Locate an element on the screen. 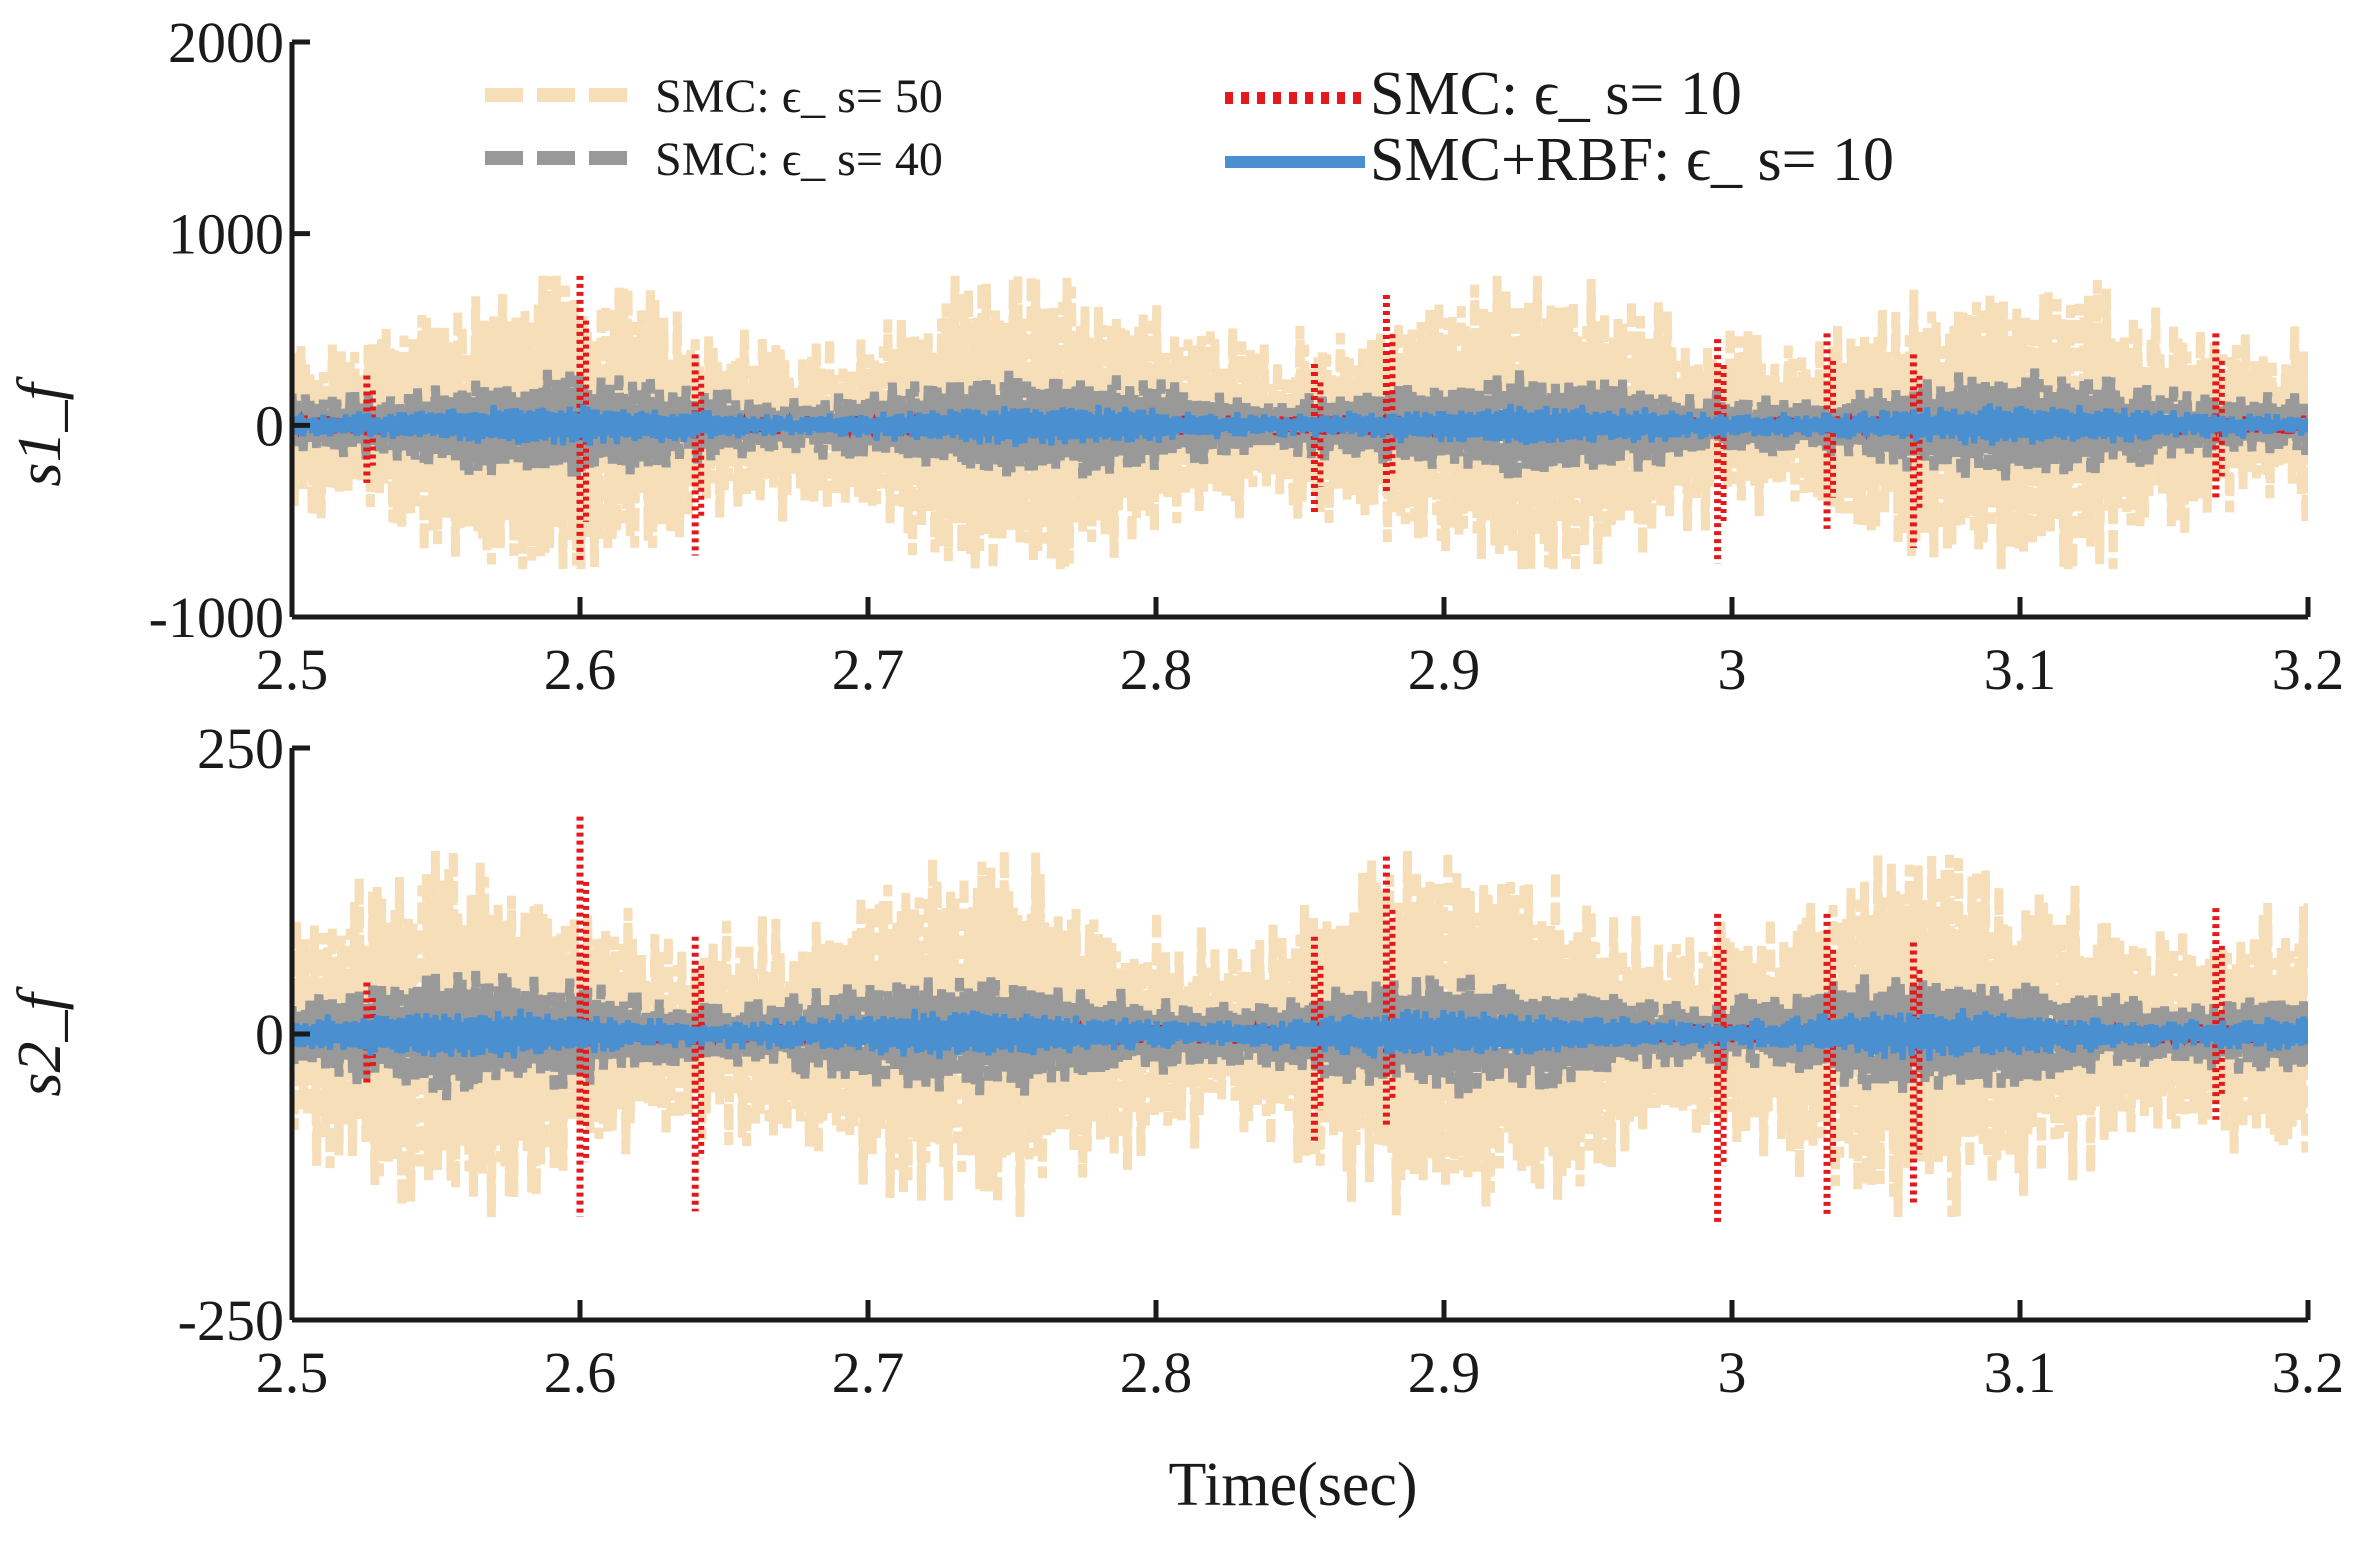  ylabel-s2: s2_f is located at coordinates (40, 1041).